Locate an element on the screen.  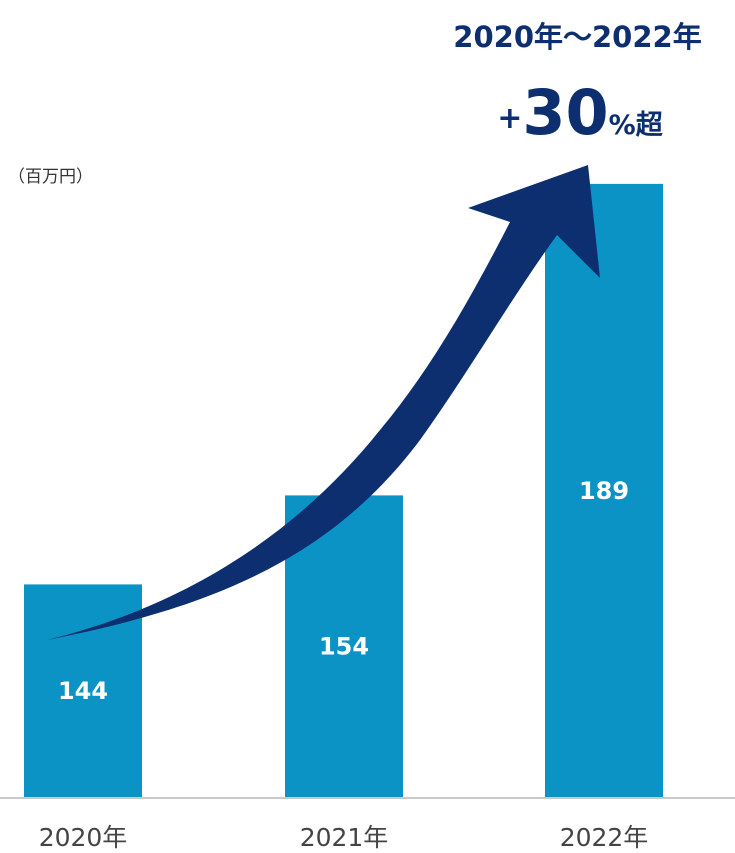
x-axis-labels: 2020年 2021年 2022年 is located at coordinates (344, 837).